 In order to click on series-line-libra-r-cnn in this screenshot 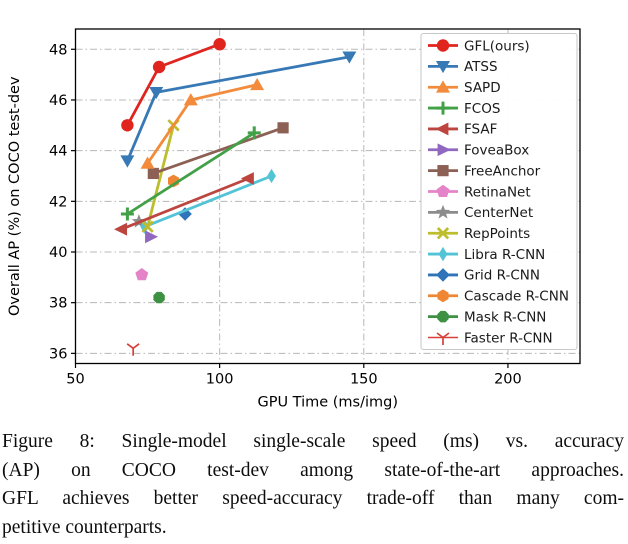, I will do `click(208, 201)`.